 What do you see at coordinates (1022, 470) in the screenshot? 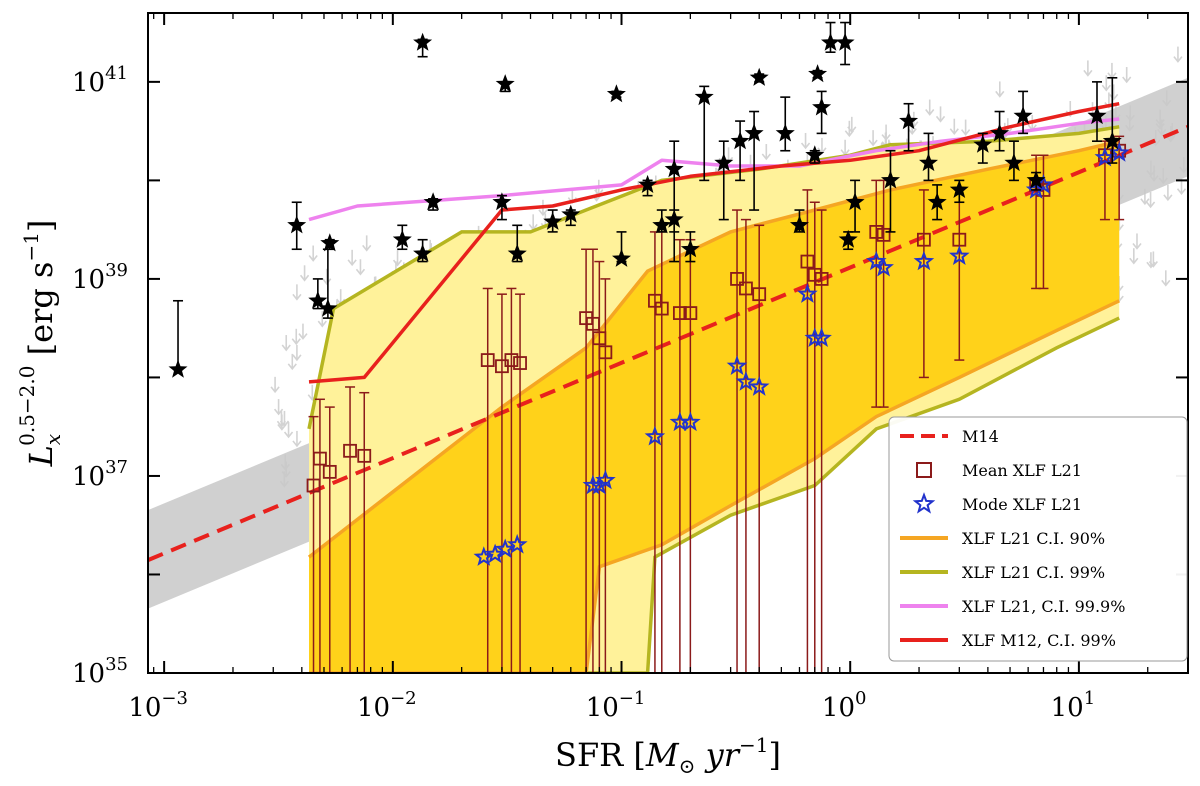
I see `legend-label: Mean XLF L21` at bounding box center [1022, 470].